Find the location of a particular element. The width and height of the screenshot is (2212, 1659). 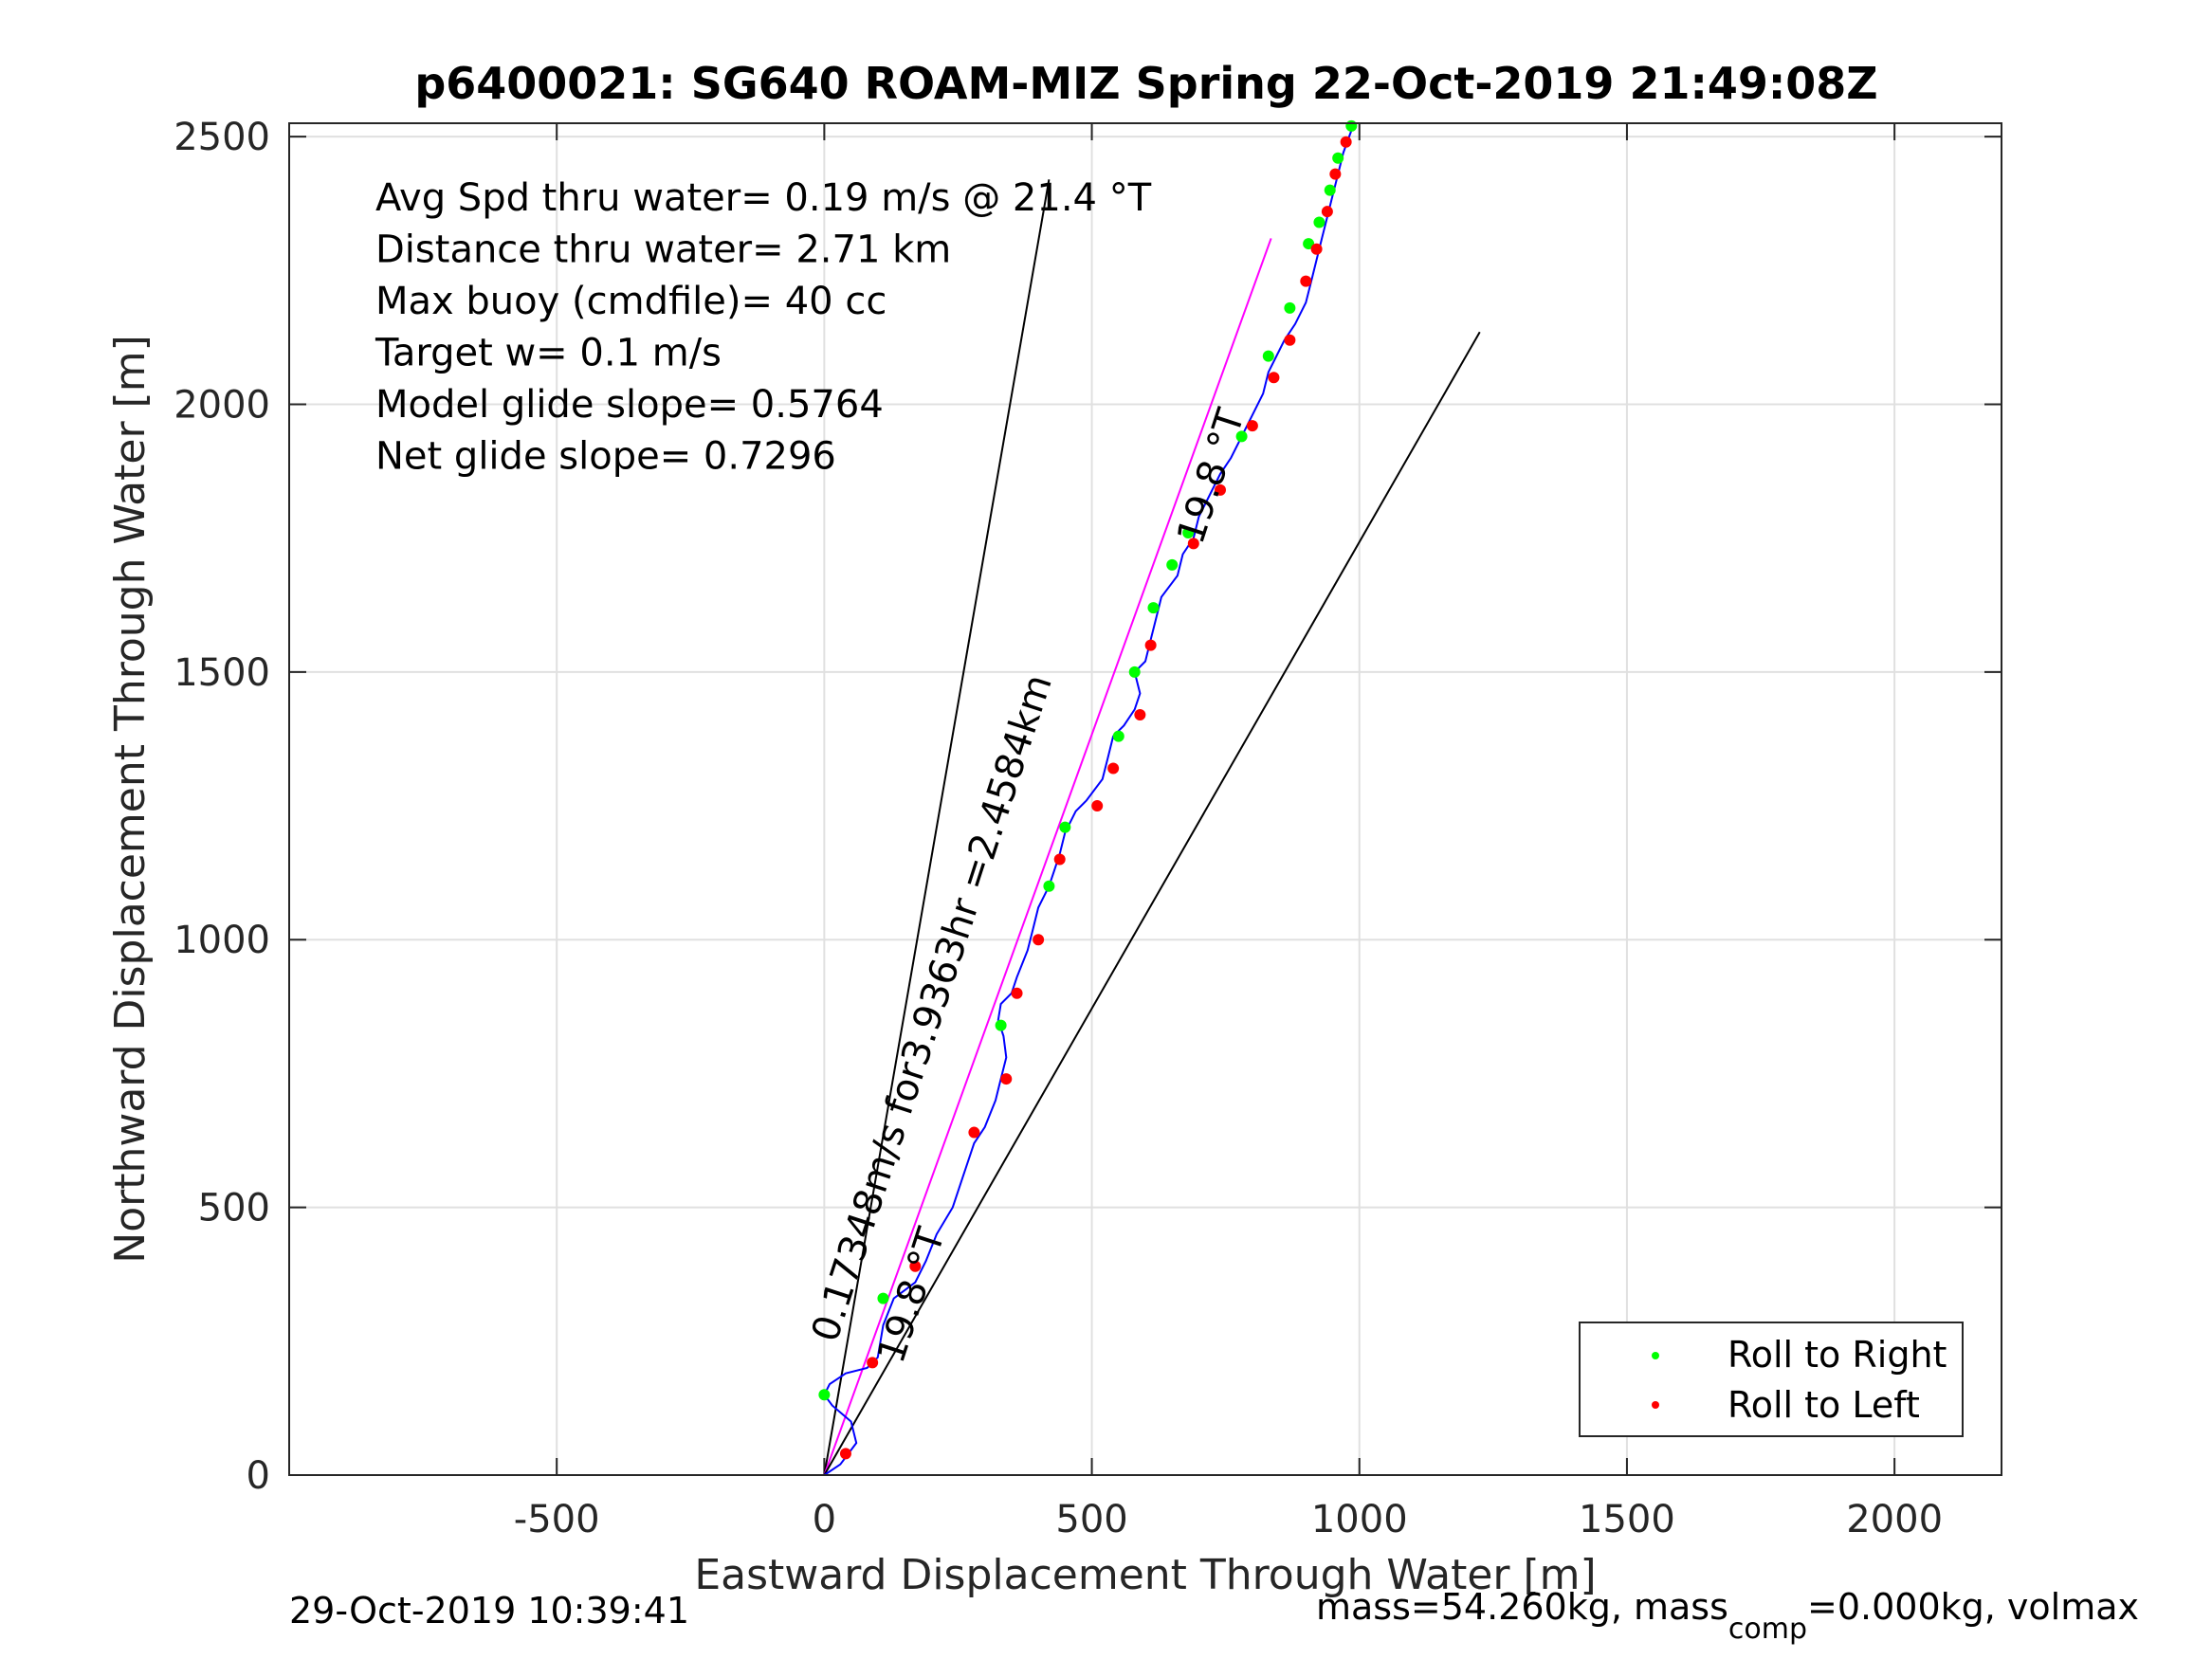

legend-box is located at coordinates (1771, 1379).